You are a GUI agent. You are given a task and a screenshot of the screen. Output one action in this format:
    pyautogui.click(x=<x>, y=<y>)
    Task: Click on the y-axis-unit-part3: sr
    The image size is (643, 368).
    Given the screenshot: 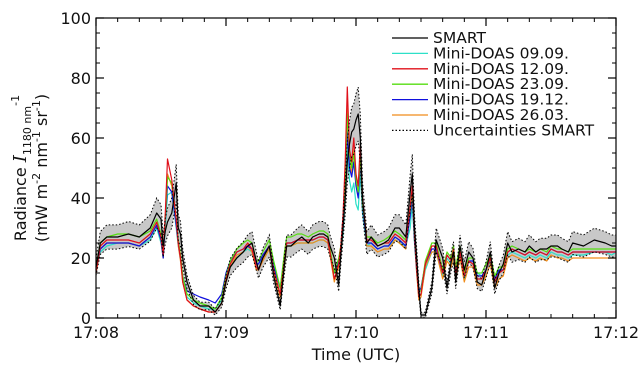 What is the action you would take?
    pyautogui.click(x=41, y=121)
    